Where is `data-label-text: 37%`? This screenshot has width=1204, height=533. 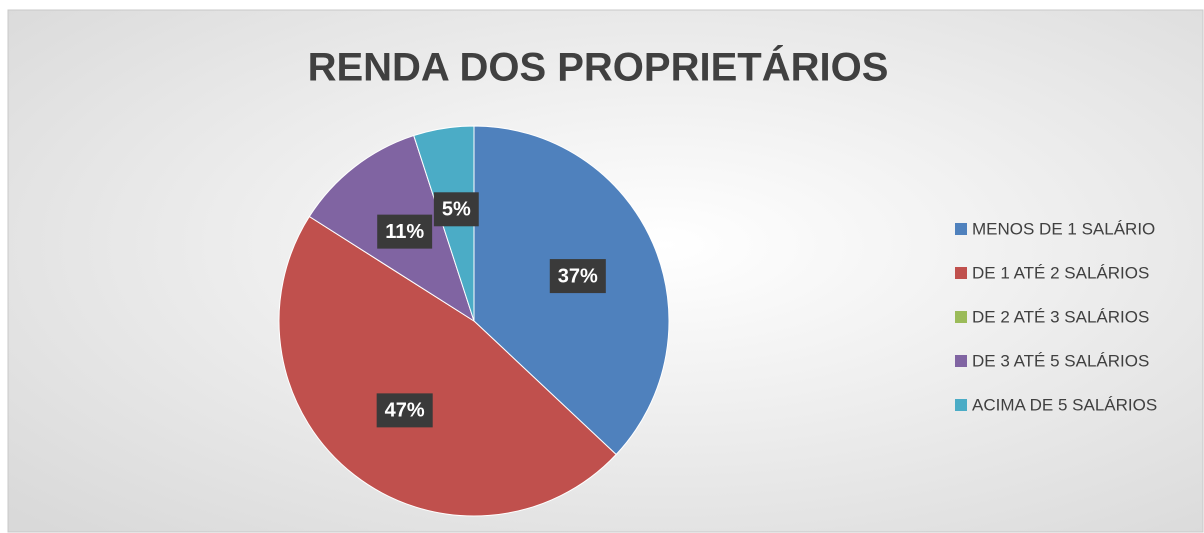
data-label-text: 37% is located at coordinates (578, 276).